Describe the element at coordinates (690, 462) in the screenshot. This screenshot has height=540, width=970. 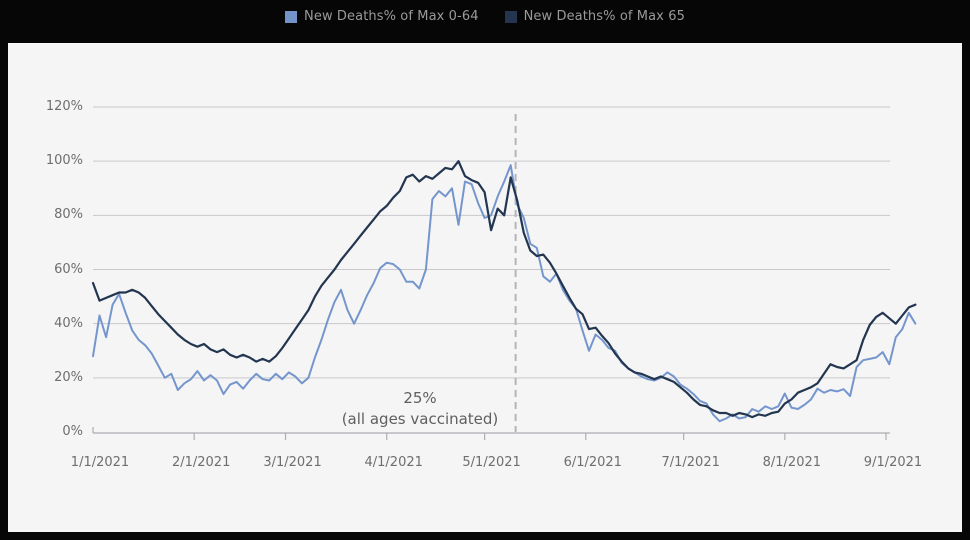
I see `x-tick-label-7/1/2021: 7/1/2021` at that location.